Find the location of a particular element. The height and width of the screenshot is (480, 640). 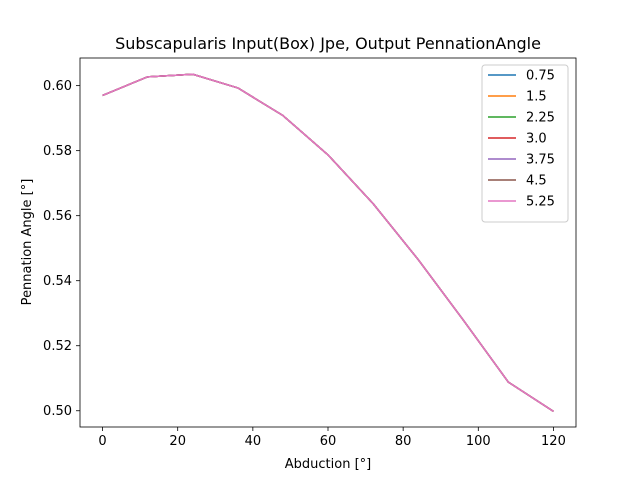

legend: 0.75 1.5 2.25 3.0 3.75 4.5 5.25 is located at coordinates (525, 143).